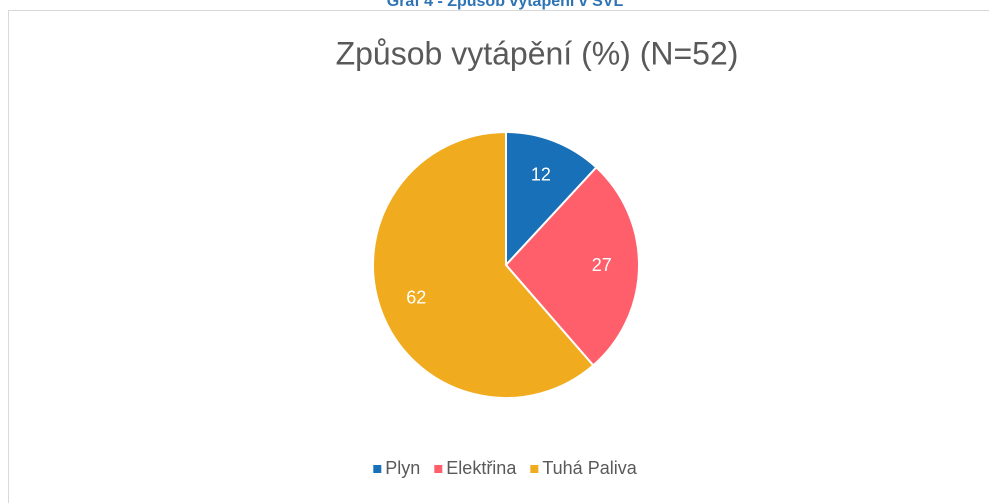 This screenshot has height=503, width=989. Describe the element at coordinates (505, 5) in the screenshot. I see `chart-caption: Graf 4 - Způsob vytápění v SVL` at that location.